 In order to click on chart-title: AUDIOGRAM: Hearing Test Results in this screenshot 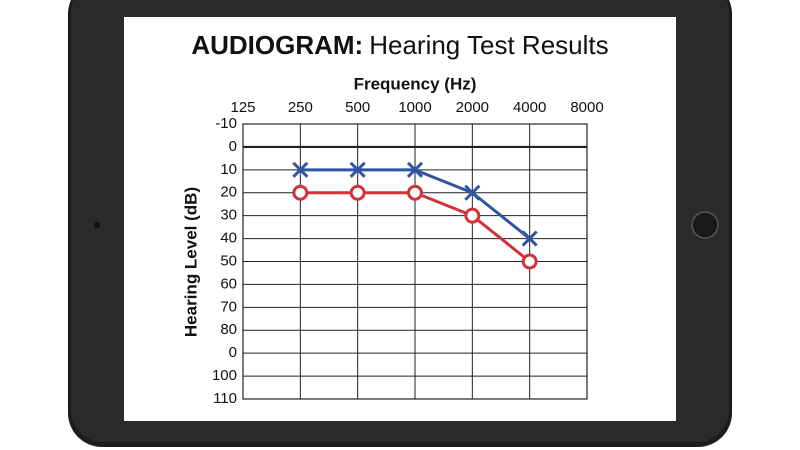, I will do `click(399, 45)`.